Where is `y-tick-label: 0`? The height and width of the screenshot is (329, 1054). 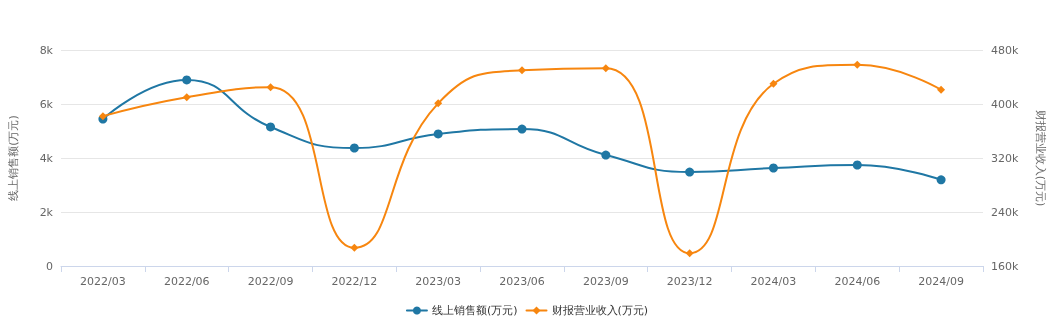
y-tick-label: 0 is located at coordinates (49, 266).